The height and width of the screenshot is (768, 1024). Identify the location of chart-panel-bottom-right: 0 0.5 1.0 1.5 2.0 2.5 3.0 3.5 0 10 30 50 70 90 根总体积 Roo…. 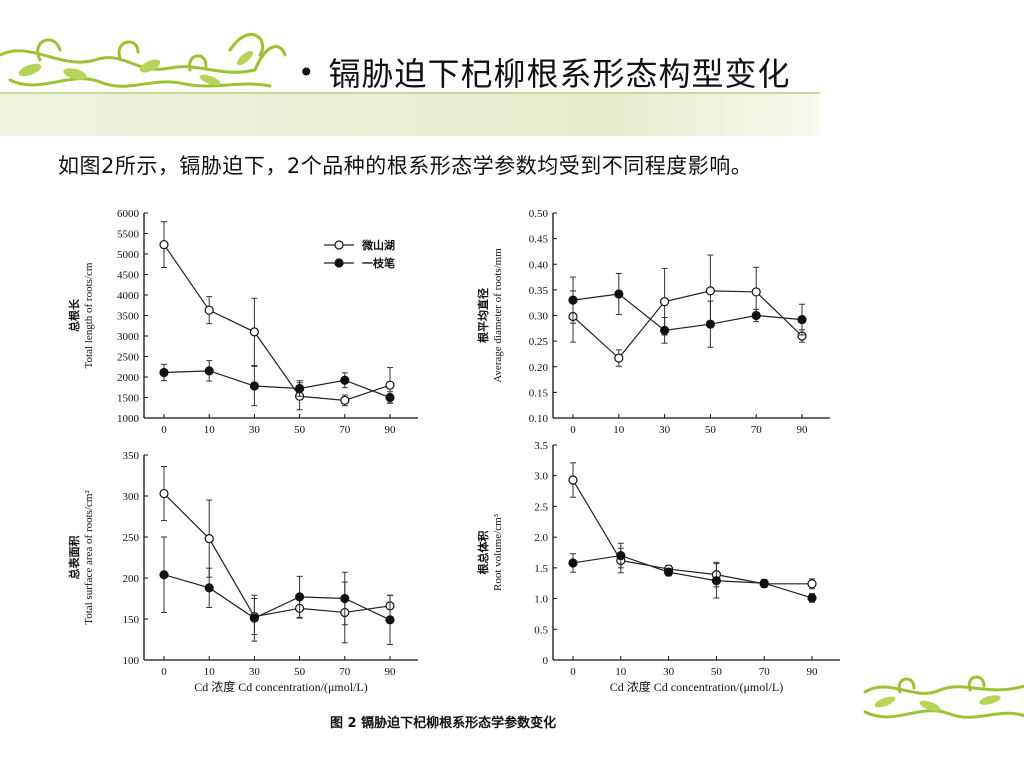
(658, 567).